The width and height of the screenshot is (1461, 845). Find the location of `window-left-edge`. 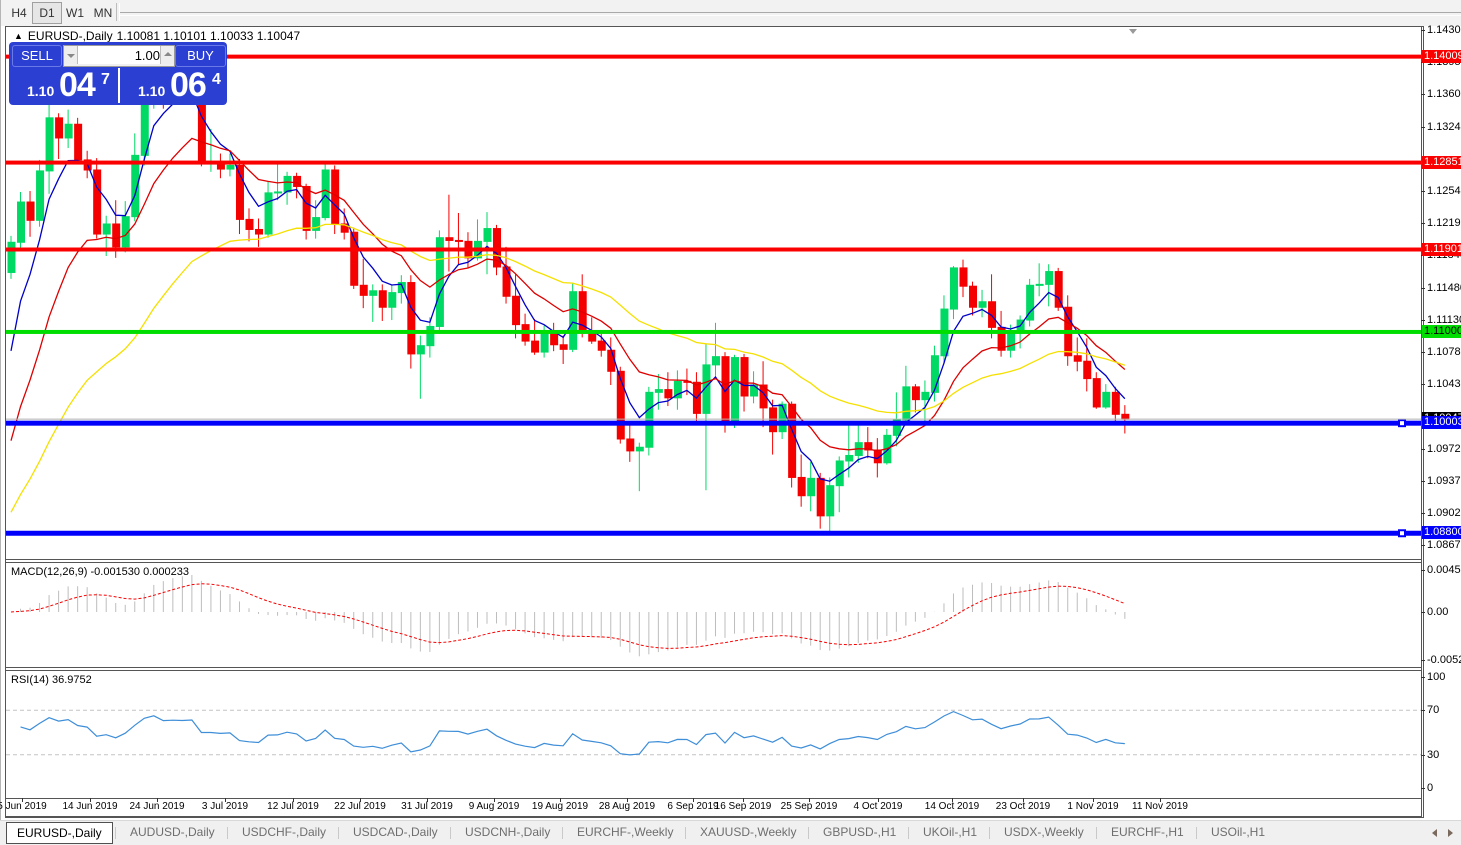

window-left-edge is located at coordinates (0, 422).